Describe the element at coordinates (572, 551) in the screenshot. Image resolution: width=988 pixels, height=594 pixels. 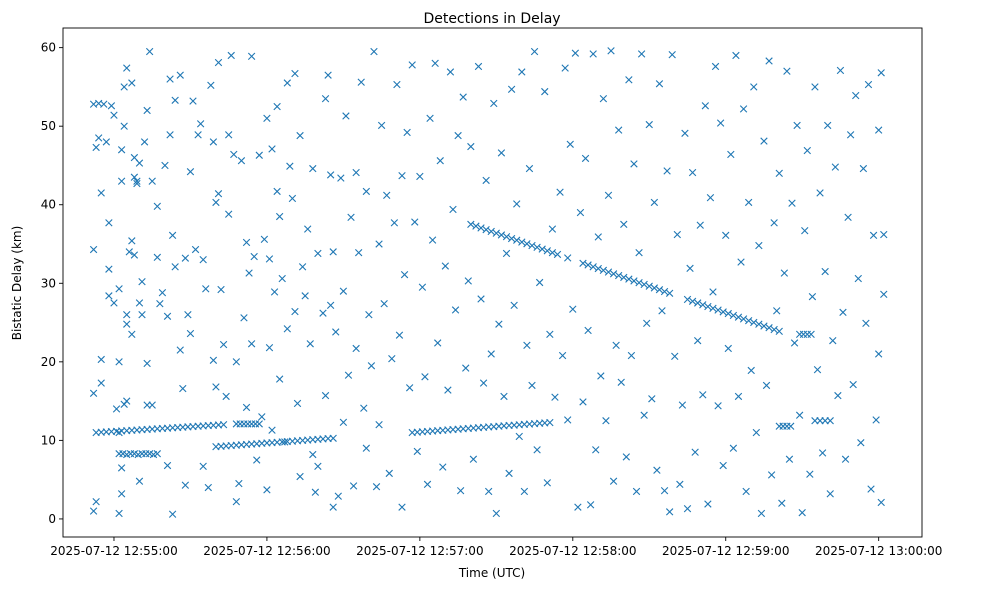
I see `x-tick-label: 2025-07-12 12:58:00` at that location.